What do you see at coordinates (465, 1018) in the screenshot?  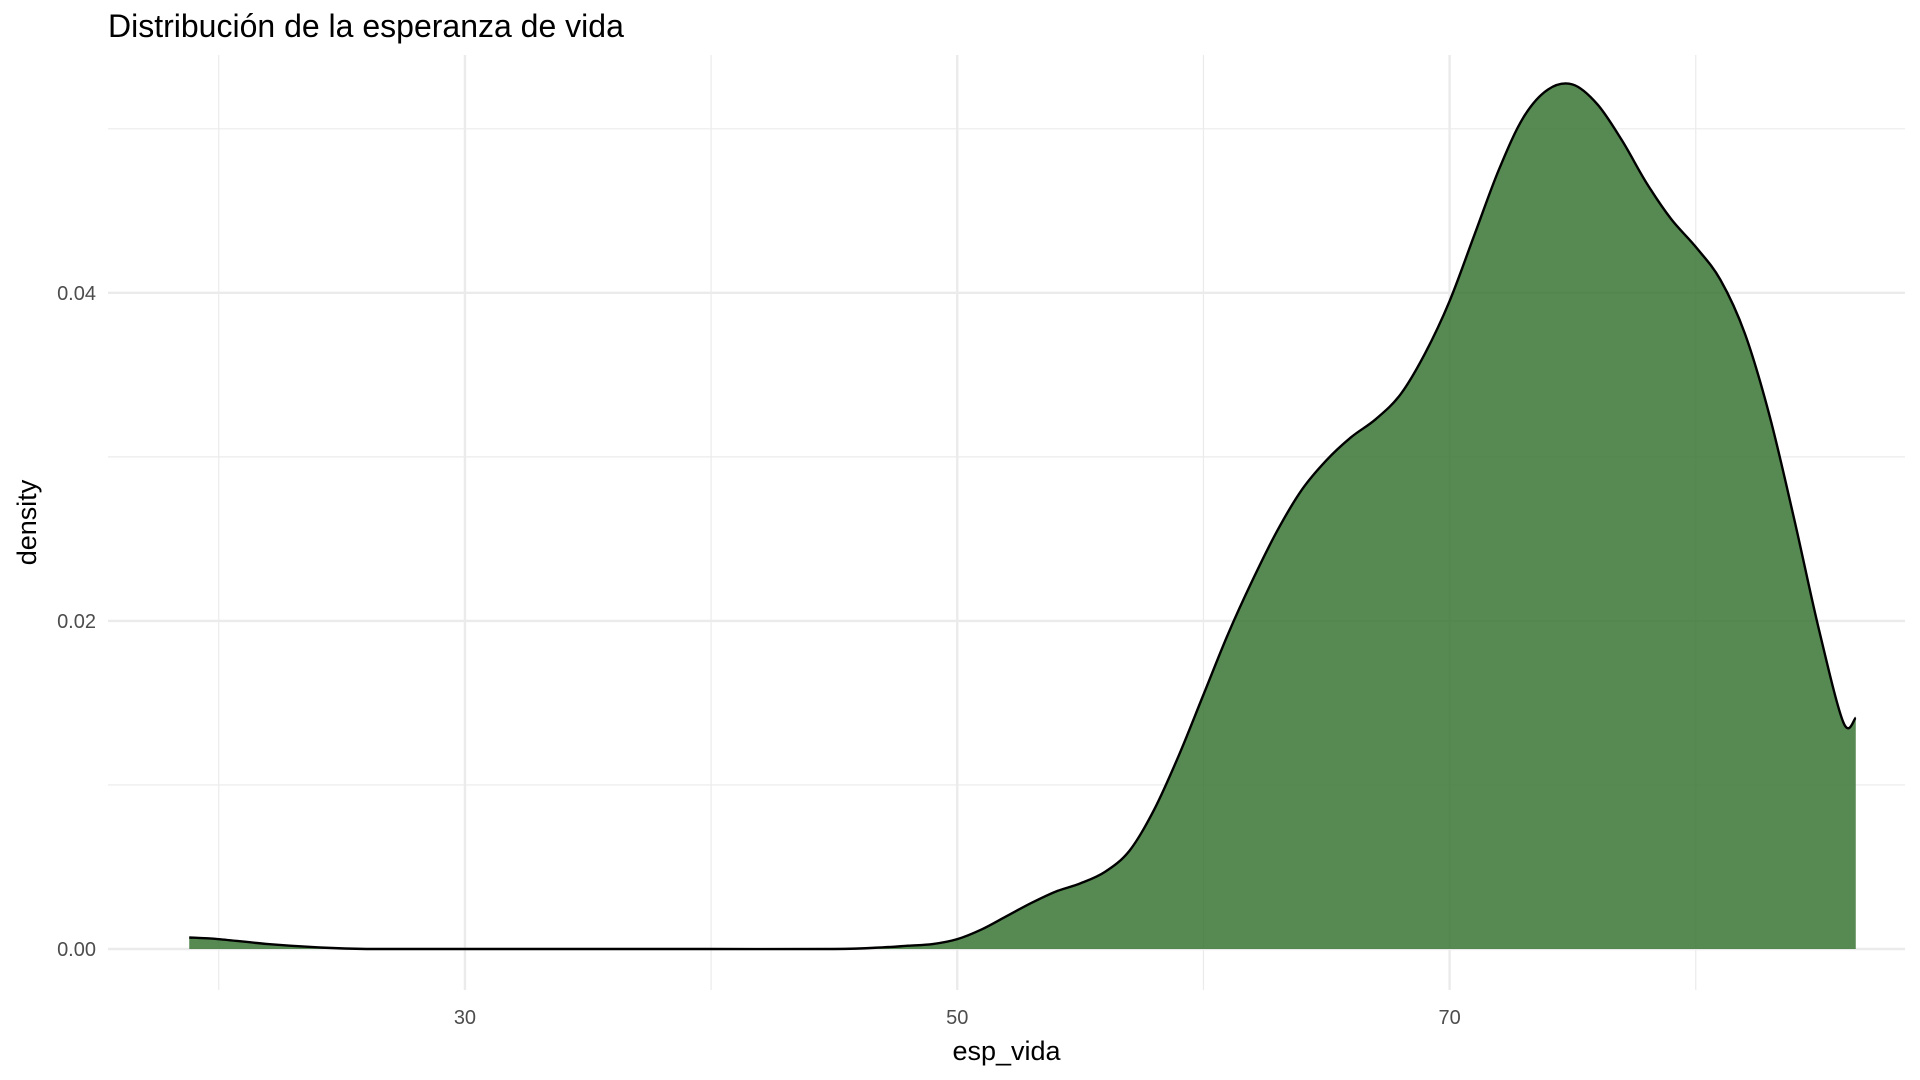 I see `x-tick-label: 30` at bounding box center [465, 1018].